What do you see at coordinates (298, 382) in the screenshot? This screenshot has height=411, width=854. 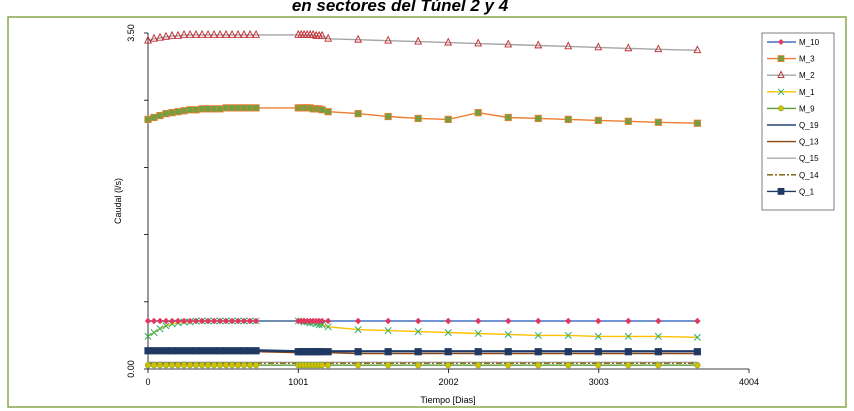 I see `x-tick-label: 1001` at bounding box center [298, 382].